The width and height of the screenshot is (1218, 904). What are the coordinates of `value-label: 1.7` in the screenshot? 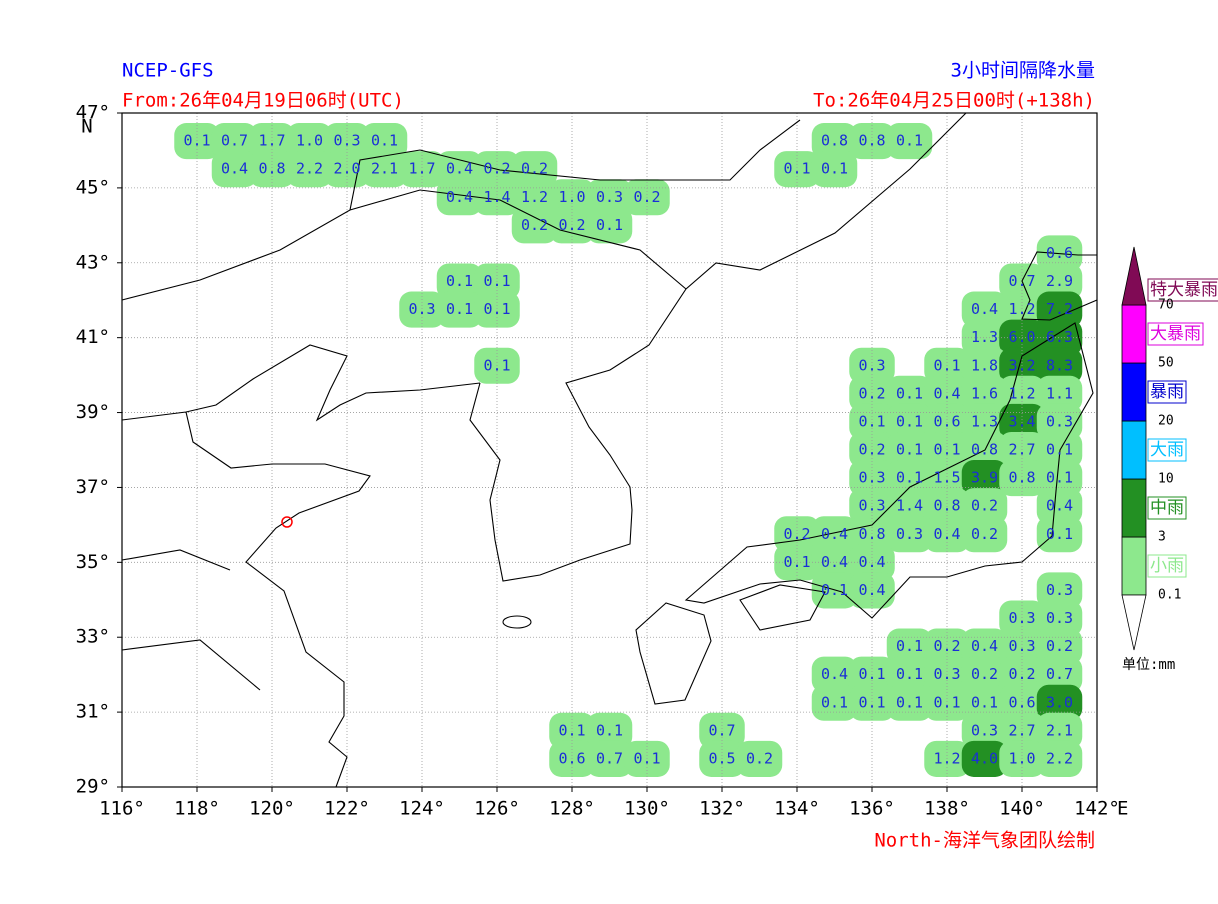 It's located at (271, 141).